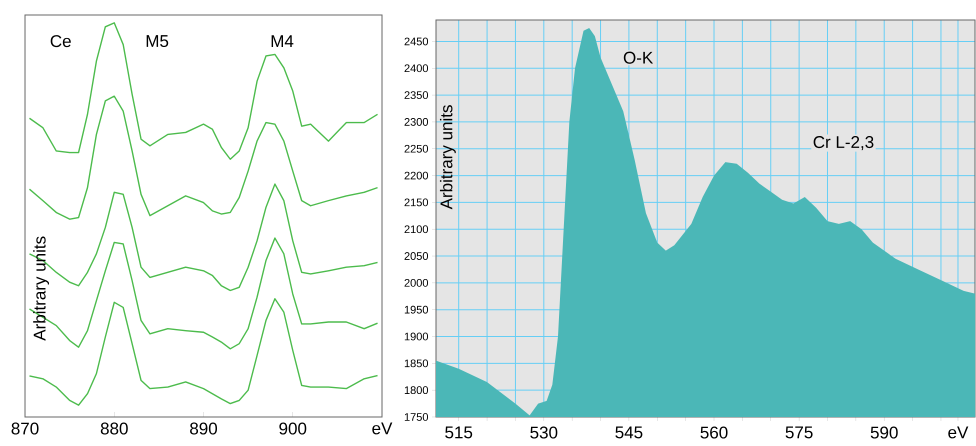  Describe the element at coordinates (416, 363) in the screenshot. I see `y-tick-label: 1850` at that location.